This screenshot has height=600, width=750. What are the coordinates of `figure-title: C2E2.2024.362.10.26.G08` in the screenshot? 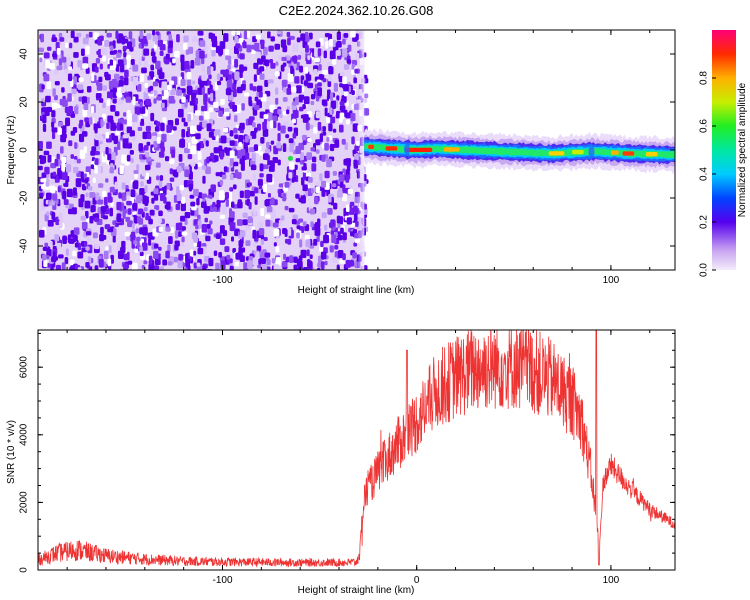 It's located at (356, 10).